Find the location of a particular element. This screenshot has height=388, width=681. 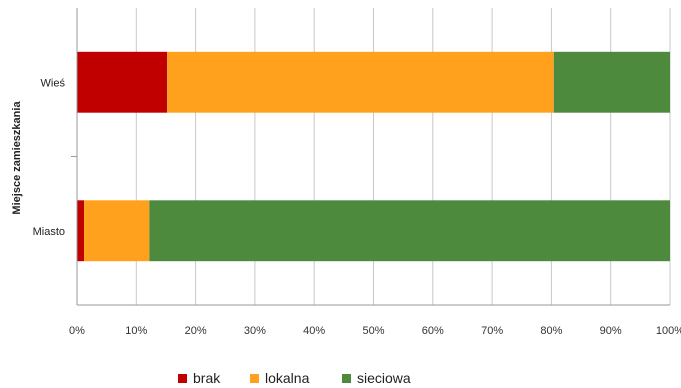

x-tick-label: 50% is located at coordinates (373, 331).